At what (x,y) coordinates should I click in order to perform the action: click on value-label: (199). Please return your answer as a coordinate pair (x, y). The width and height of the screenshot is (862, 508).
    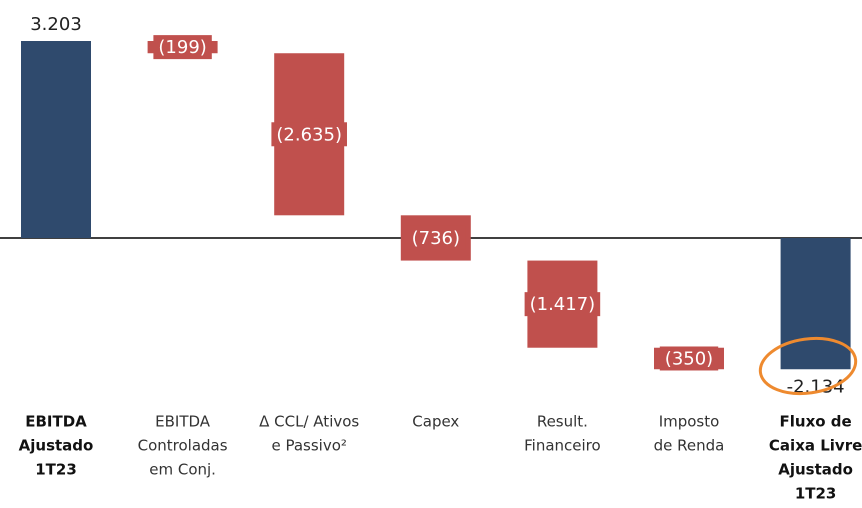
    Looking at the image, I should click on (182, 47).